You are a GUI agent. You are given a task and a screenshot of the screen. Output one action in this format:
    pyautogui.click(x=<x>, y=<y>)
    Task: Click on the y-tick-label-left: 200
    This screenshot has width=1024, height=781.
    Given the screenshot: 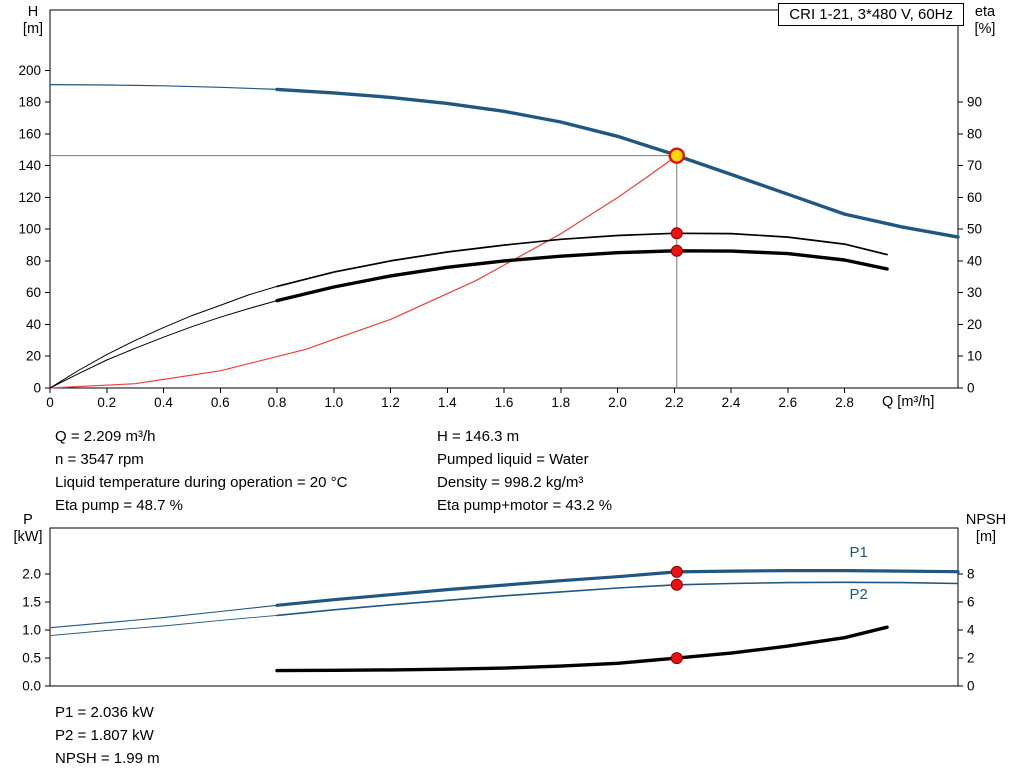 What is the action you would take?
    pyautogui.click(x=29, y=70)
    